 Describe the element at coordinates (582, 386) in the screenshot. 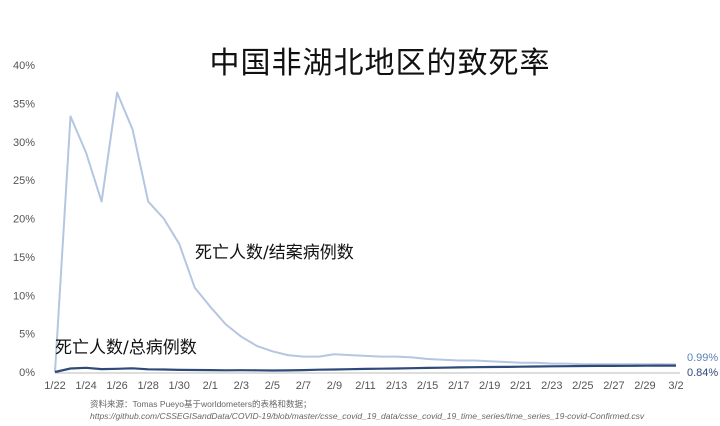

I see `x-tick-label: 2/25` at that location.